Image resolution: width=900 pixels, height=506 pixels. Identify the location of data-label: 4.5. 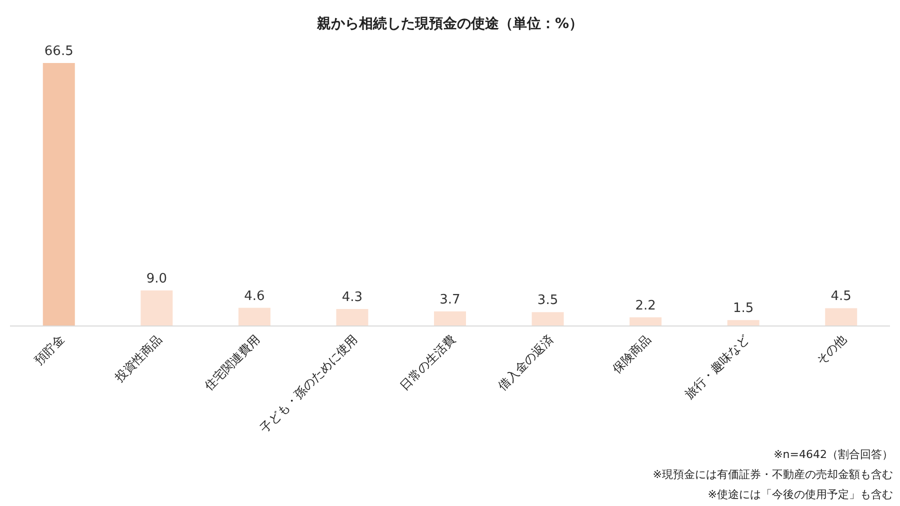
(841, 296).